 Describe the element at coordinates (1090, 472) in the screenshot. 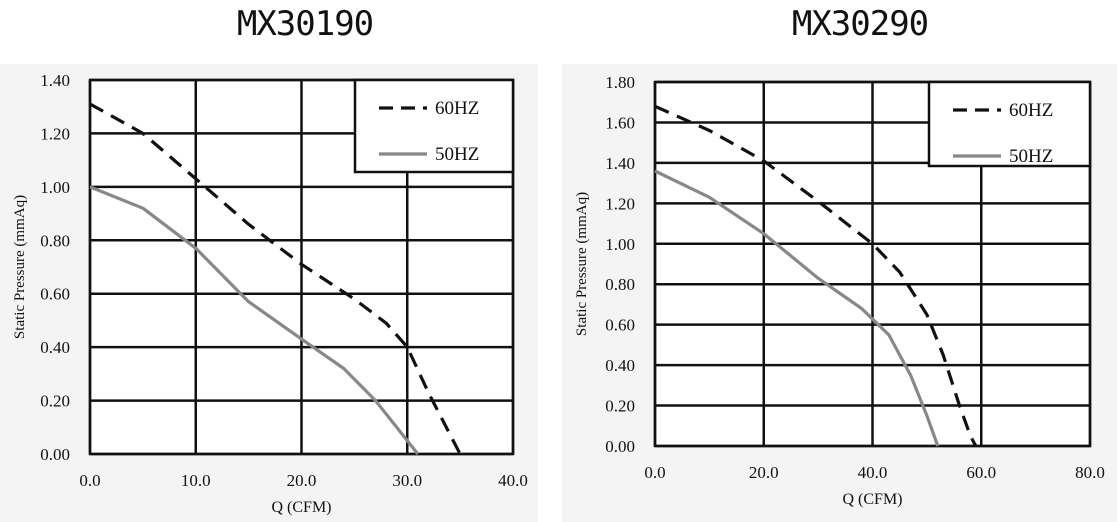

I see `x-tick-label: 80.0` at that location.